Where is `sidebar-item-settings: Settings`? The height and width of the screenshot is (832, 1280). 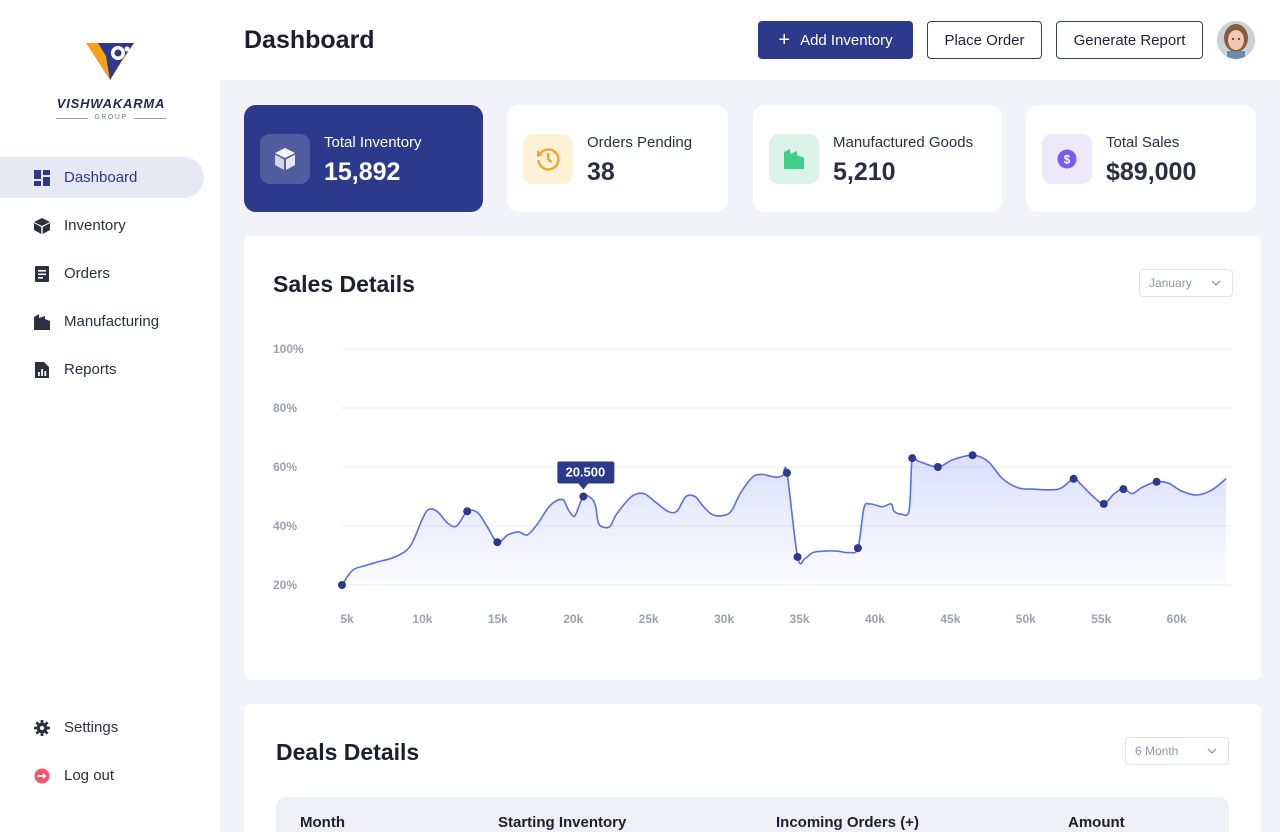 sidebar-item-settings: Settings is located at coordinates (102, 727).